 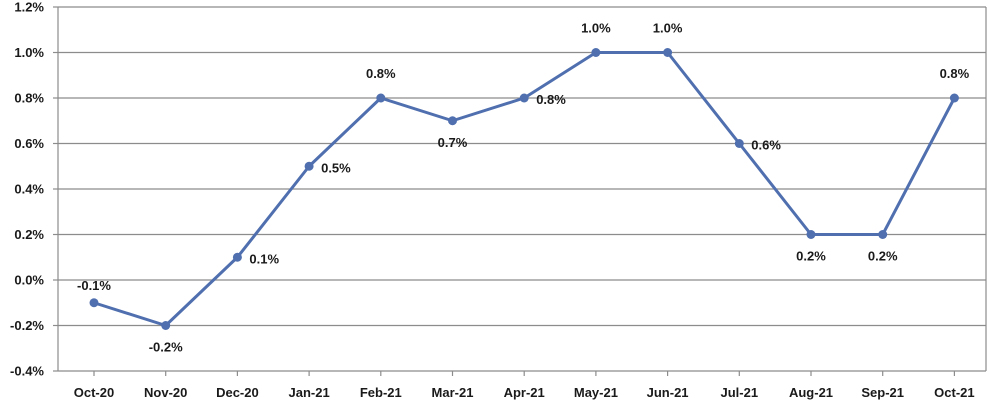 I want to click on y-tick-label: 0.0%, so click(x=29, y=280).